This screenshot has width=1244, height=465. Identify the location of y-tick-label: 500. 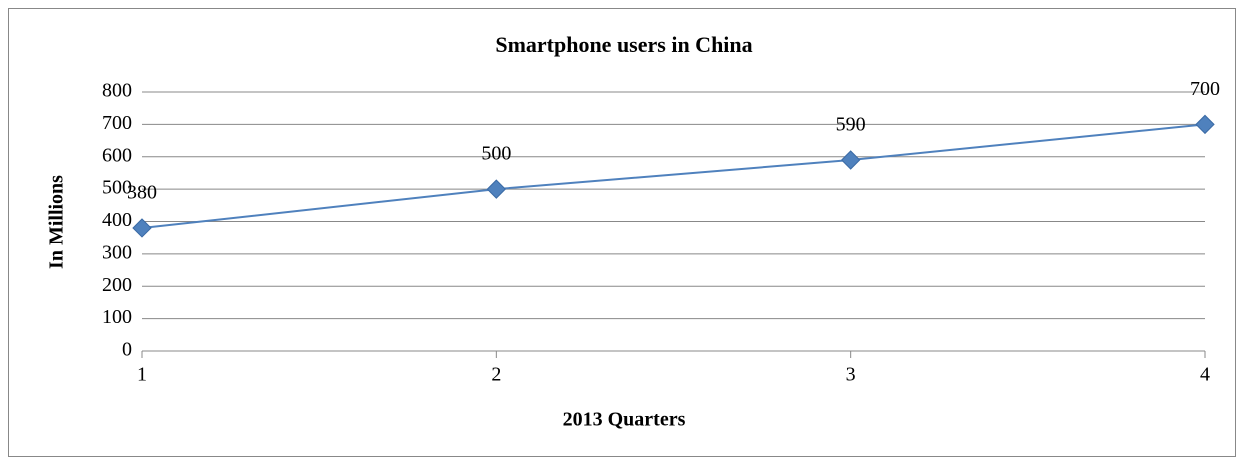
(117, 188).